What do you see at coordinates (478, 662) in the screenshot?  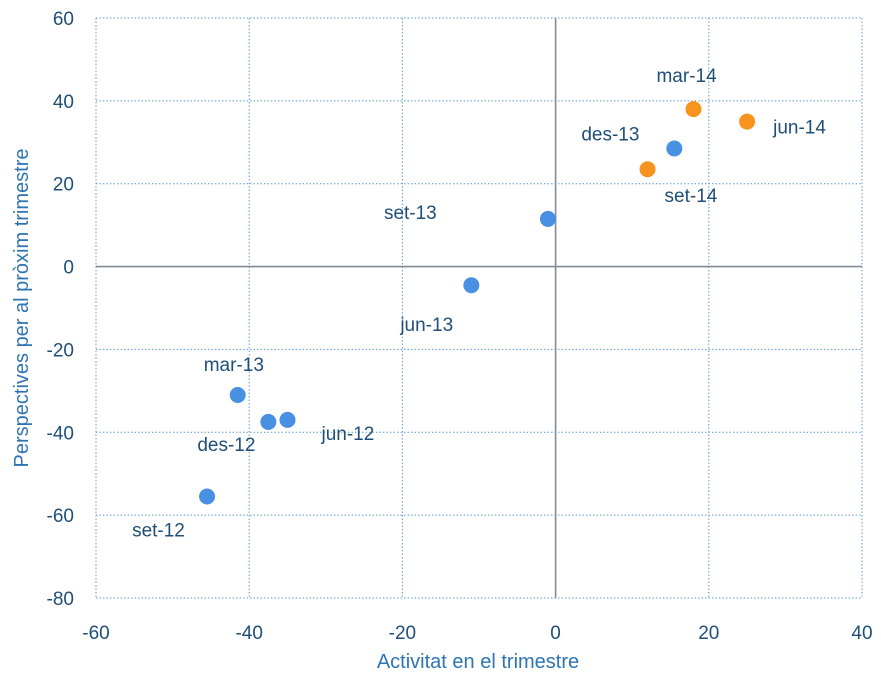 I see `x-axis-title: Activitat en el trimestre` at bounding box center [478, 662].